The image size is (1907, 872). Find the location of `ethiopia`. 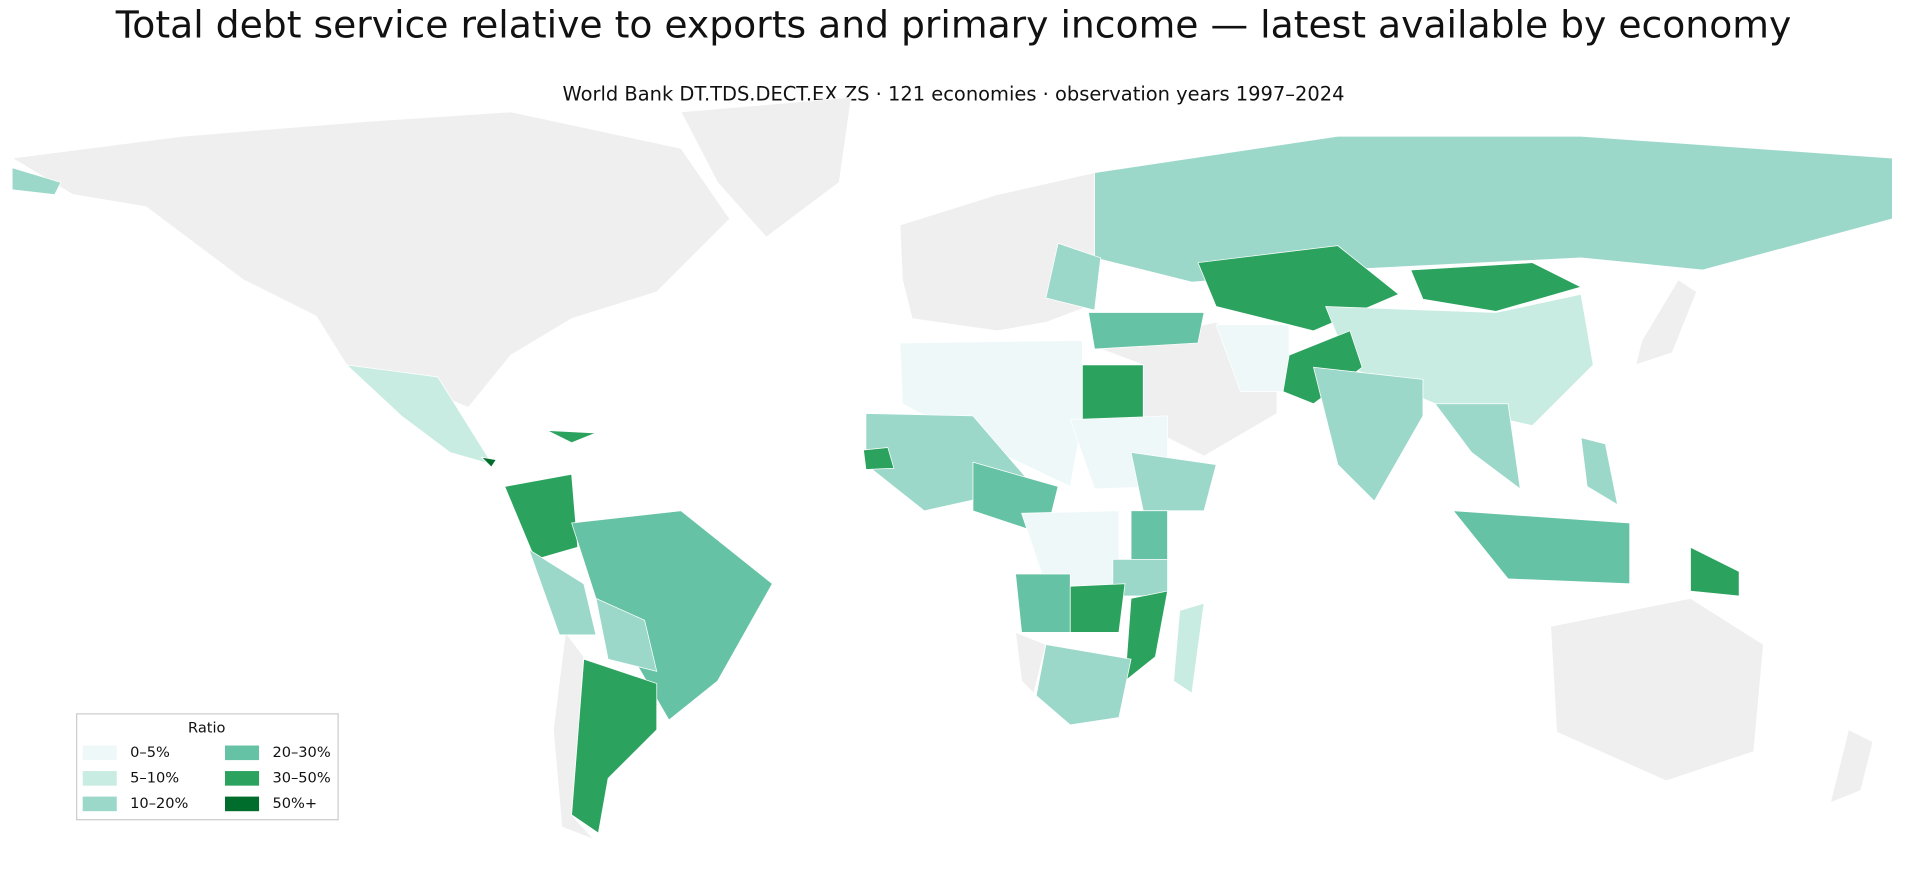

ethiopia is located at coordinates (1173, 481).